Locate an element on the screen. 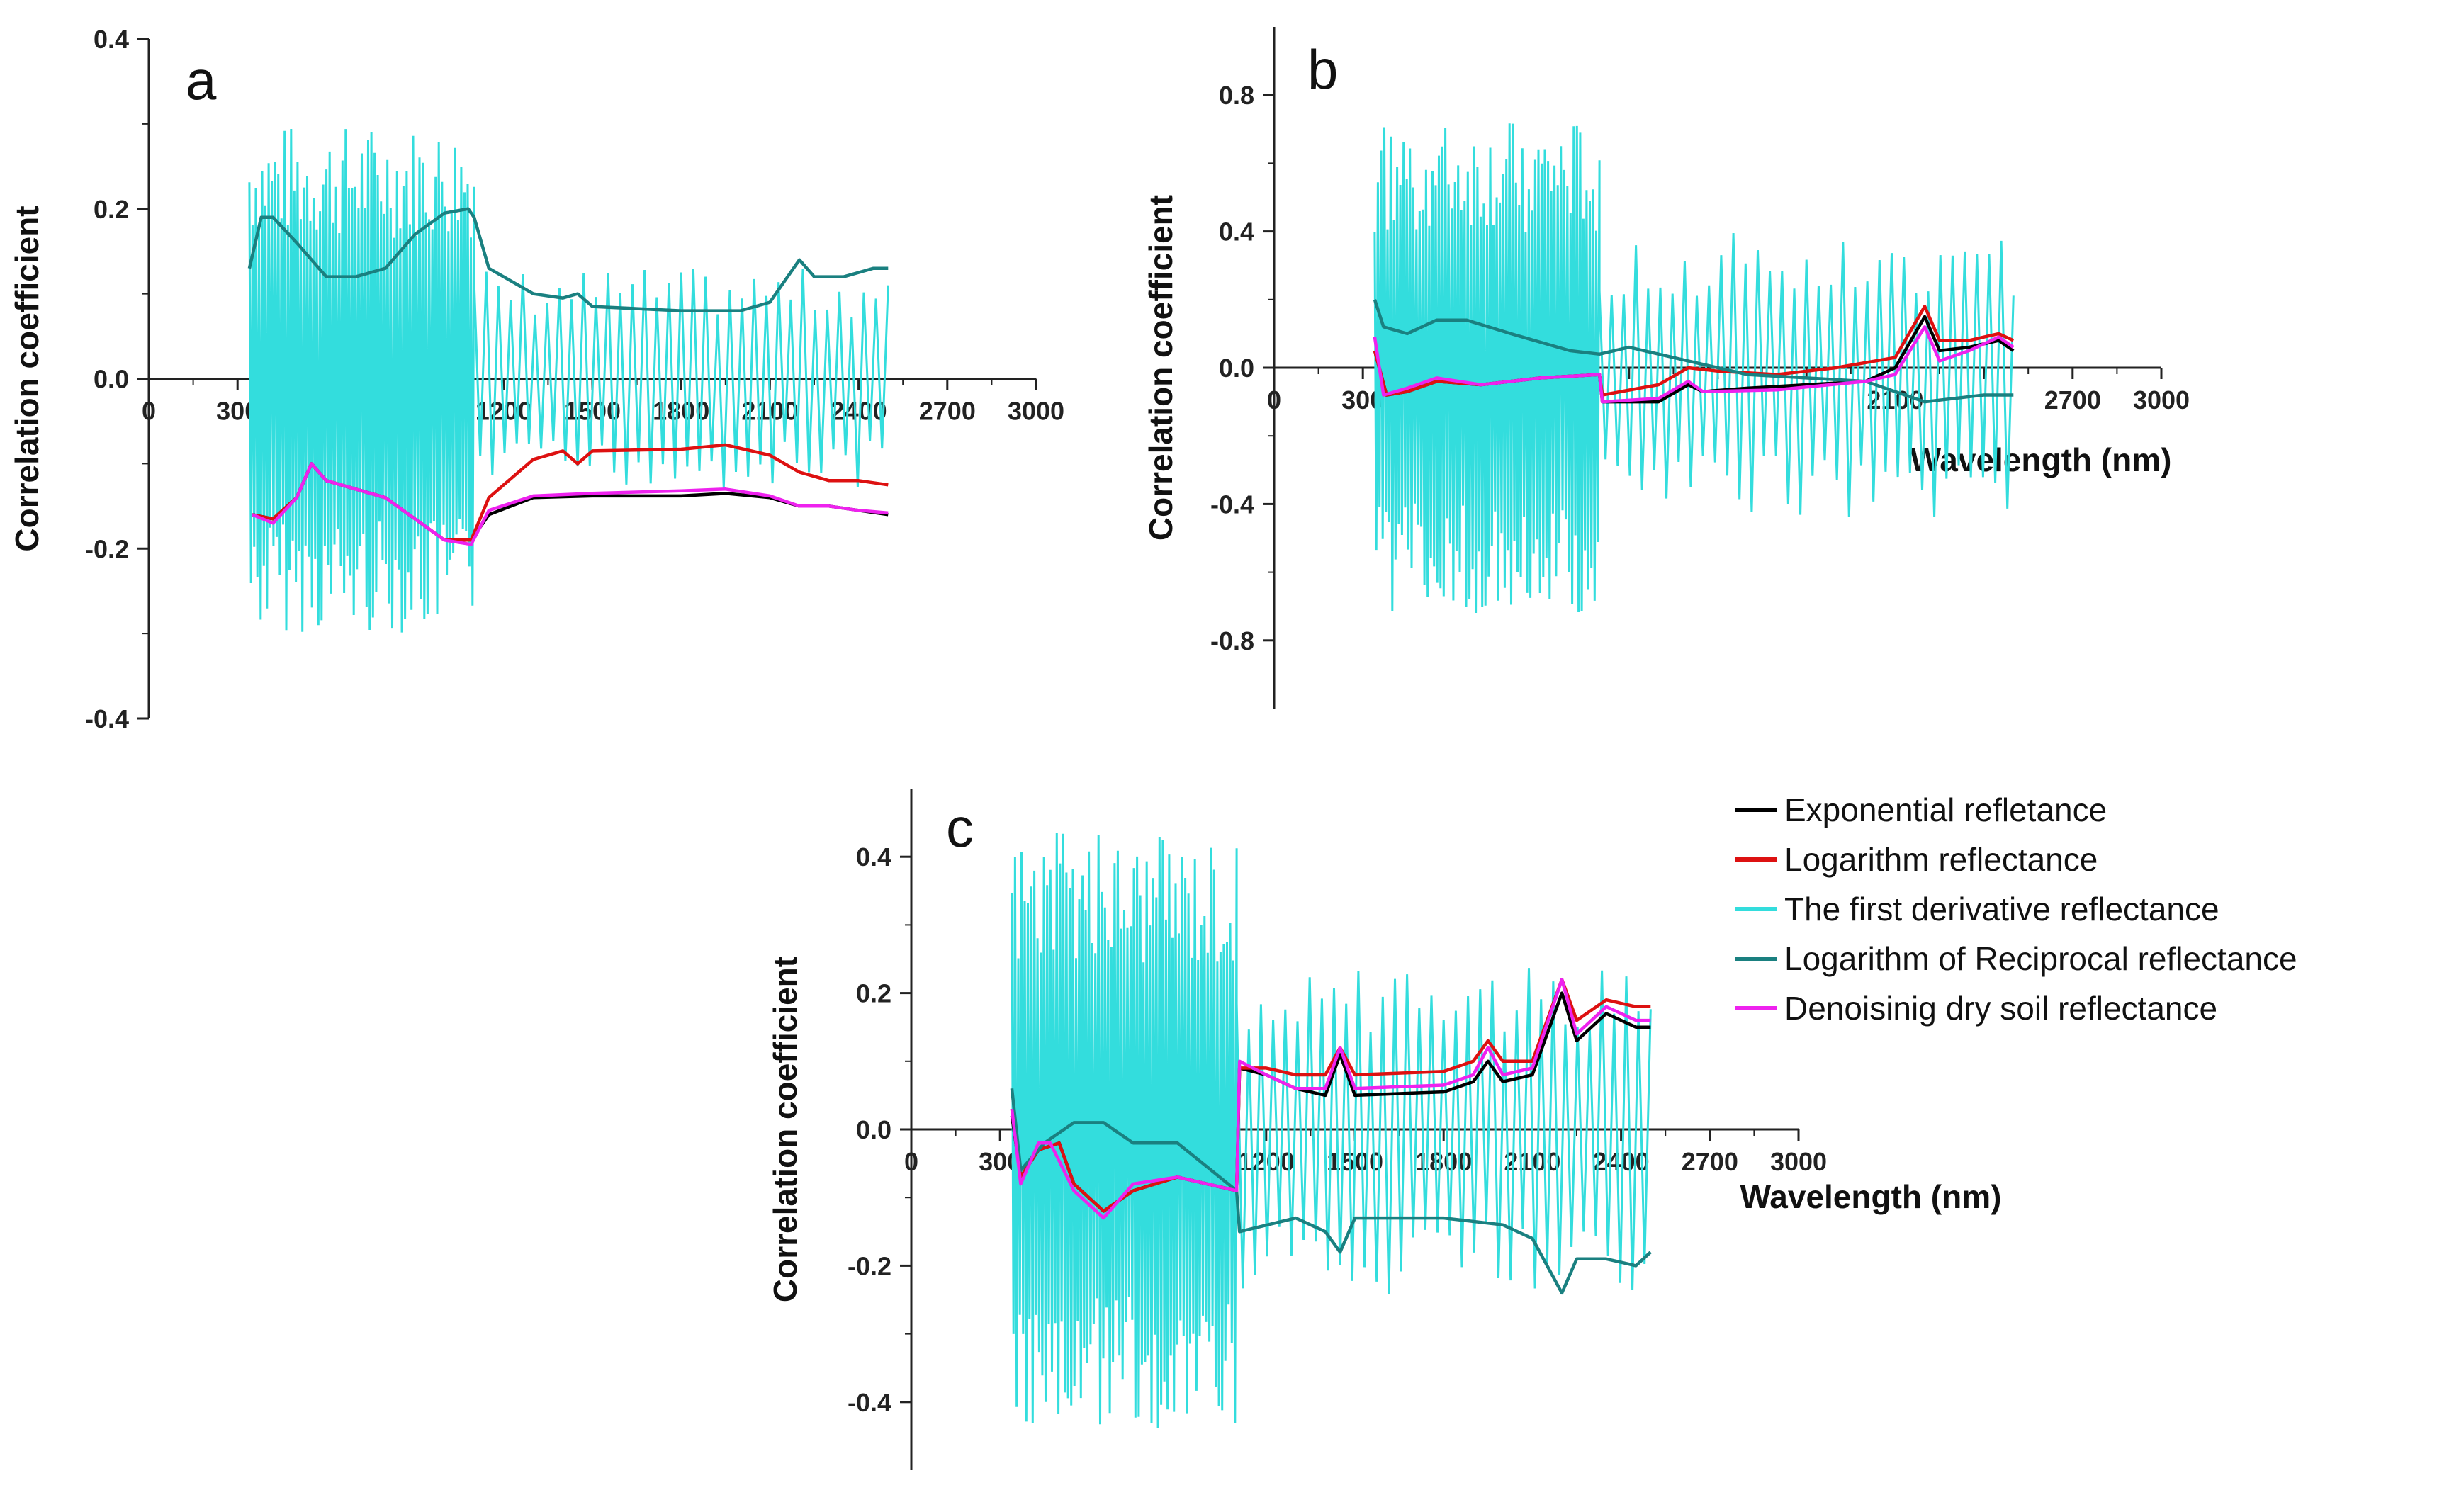  legend-item: Logarithm of Reciprocal reflectance is located at coordinates (2016, 958).